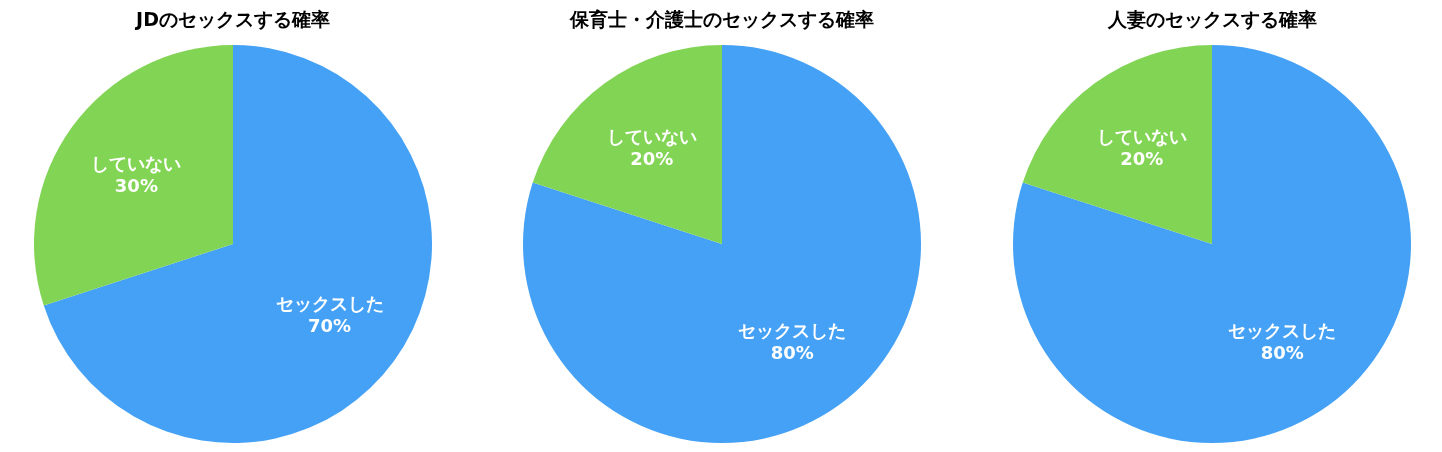 This screenshot has height=452, width=1442. I want to click on chart-title: JDのセックスする確率, so click(232, 19).